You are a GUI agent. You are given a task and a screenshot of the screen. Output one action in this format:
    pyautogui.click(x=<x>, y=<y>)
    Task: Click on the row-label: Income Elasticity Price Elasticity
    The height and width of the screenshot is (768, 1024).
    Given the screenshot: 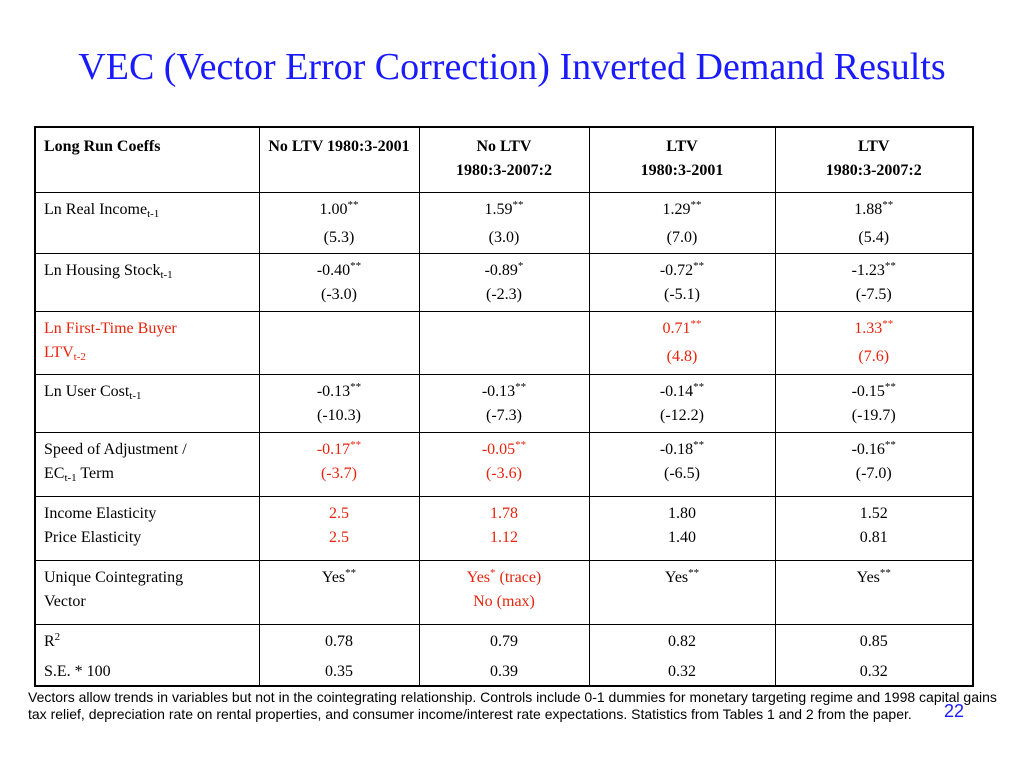 What is the action you would take?
    pyautogui.click(x=147, y=528)
    